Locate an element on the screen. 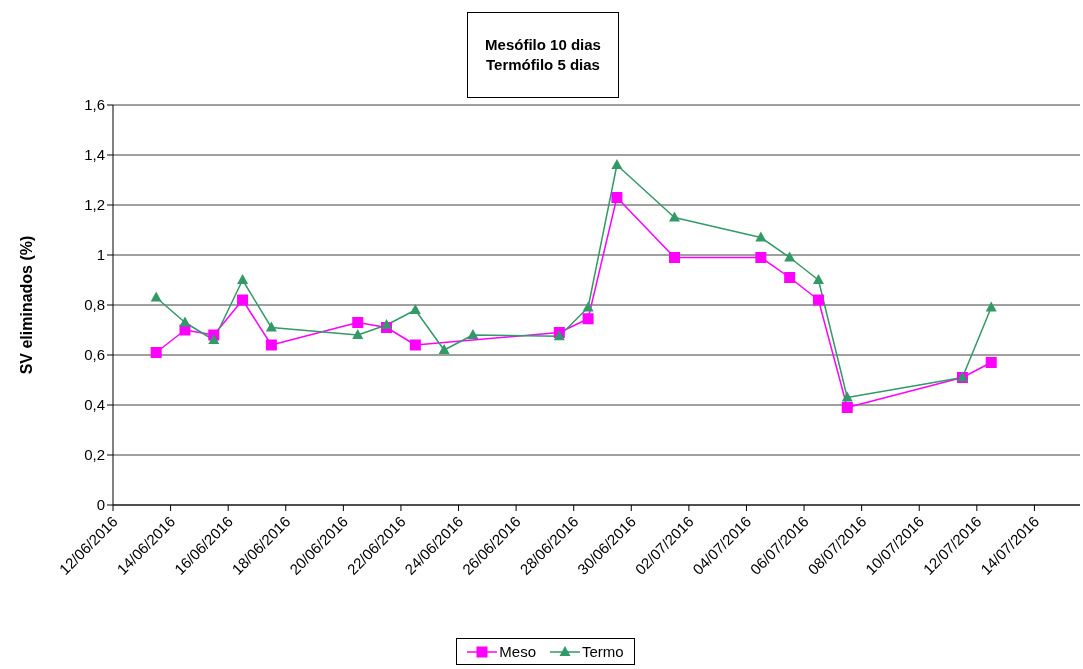  y-tick-label: 1,4 is located at coordinates (94, 155).